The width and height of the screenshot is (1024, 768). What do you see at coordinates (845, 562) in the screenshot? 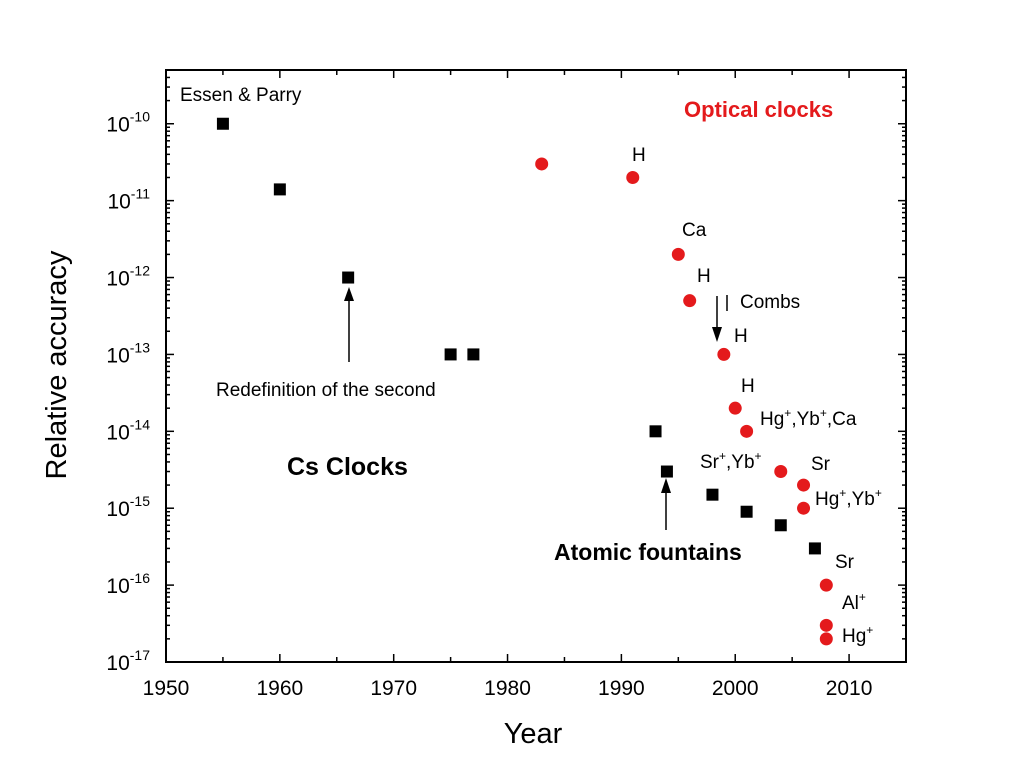
I see `sr-label-2: Sr` at bounding box center [845, 562].